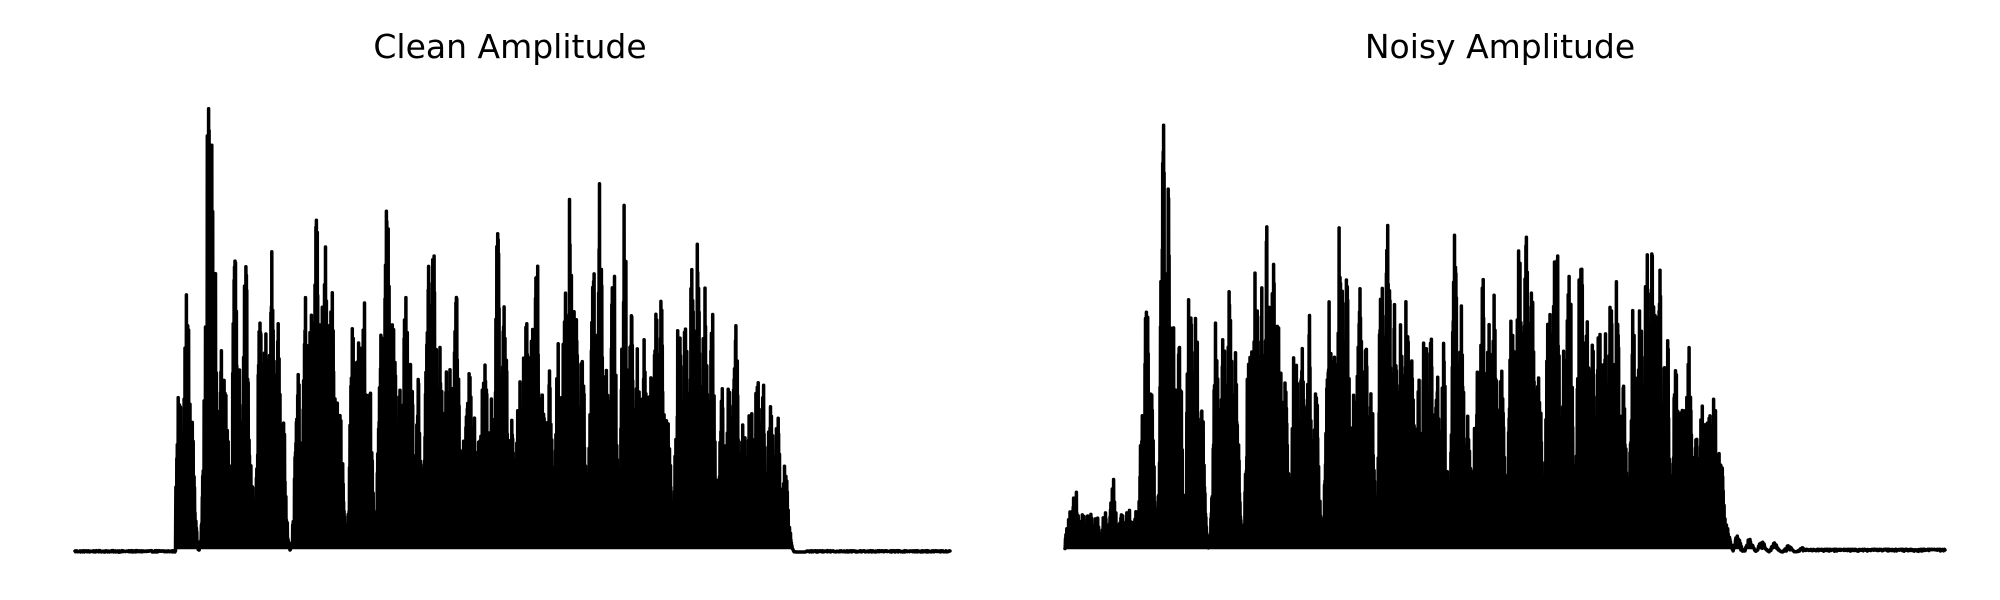 This screenshot has width=2000, height=600. I want to click on clean-amplitude-title: Clean Amplitude, so click(509, 46).